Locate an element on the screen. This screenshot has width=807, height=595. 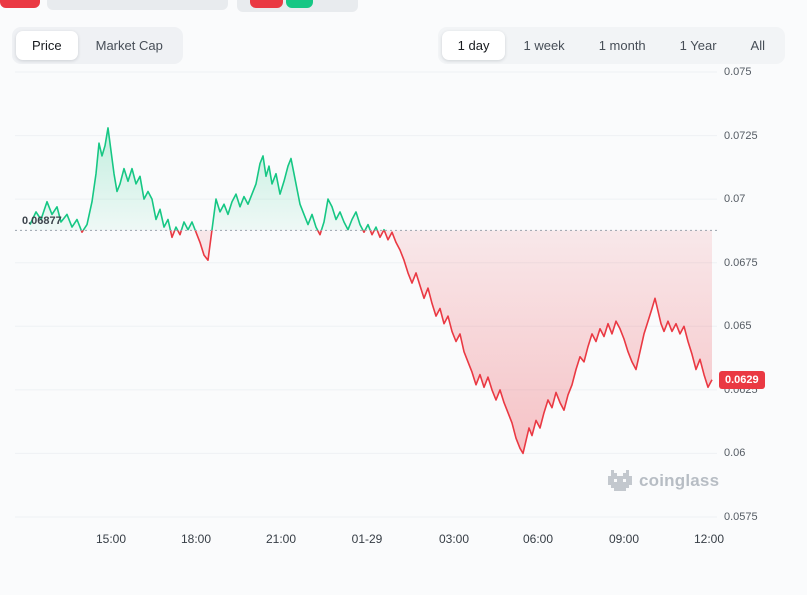
range-1-month: 1 month is located at coordinates (622, 45).